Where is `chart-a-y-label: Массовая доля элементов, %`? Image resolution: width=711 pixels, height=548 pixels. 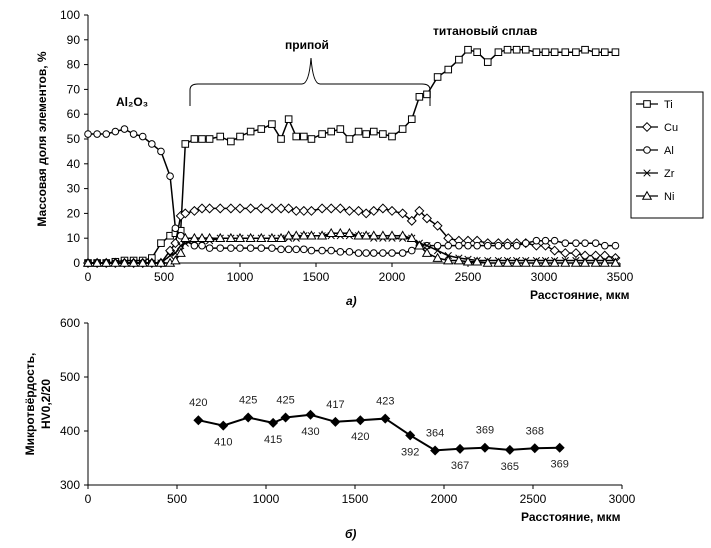 chart-a-y-label: Массовая доля элементов, % is located at coordinates (42, 139).